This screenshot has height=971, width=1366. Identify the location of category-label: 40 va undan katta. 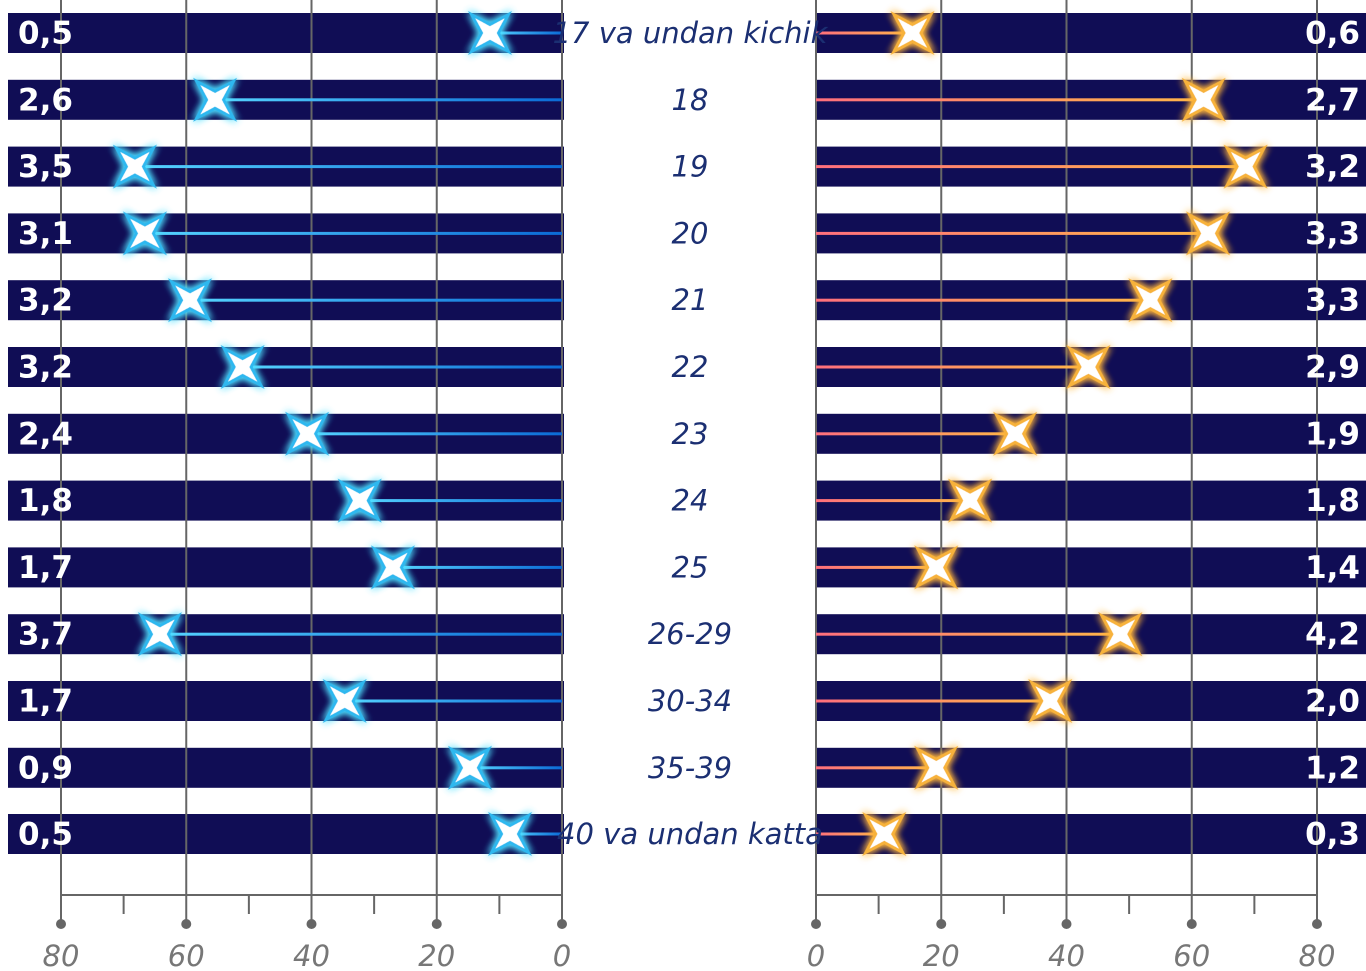
(690, 834).